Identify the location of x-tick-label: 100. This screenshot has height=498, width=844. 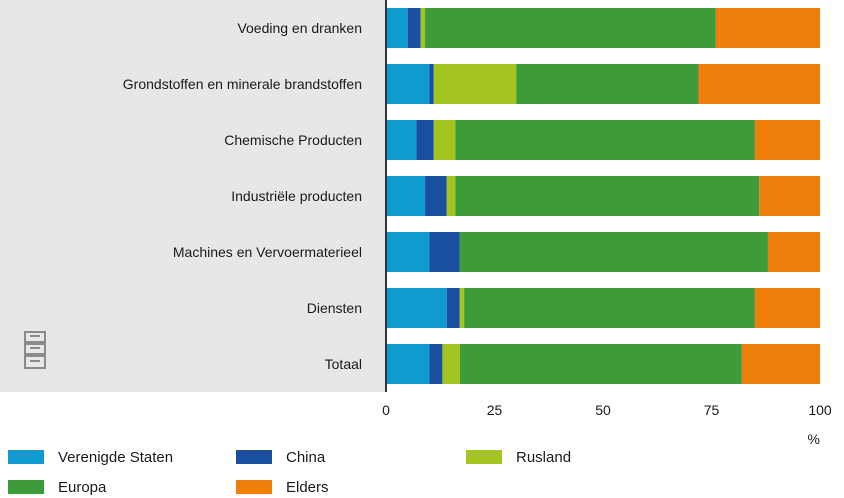
(820, 410).